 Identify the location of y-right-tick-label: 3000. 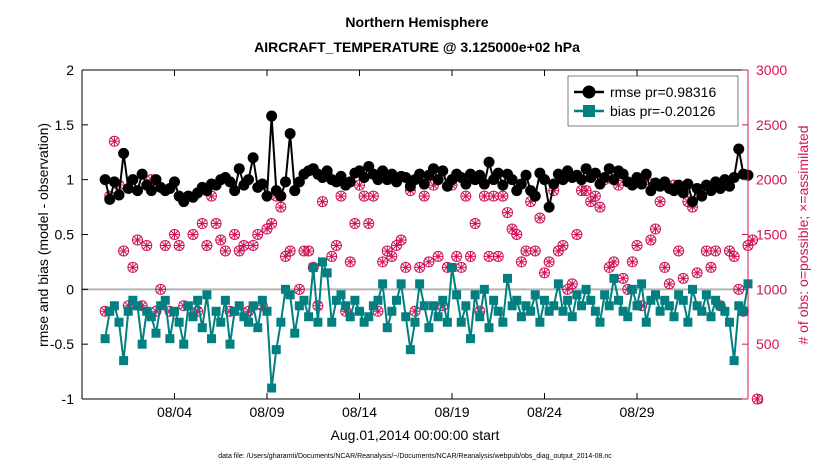
(771, 70).